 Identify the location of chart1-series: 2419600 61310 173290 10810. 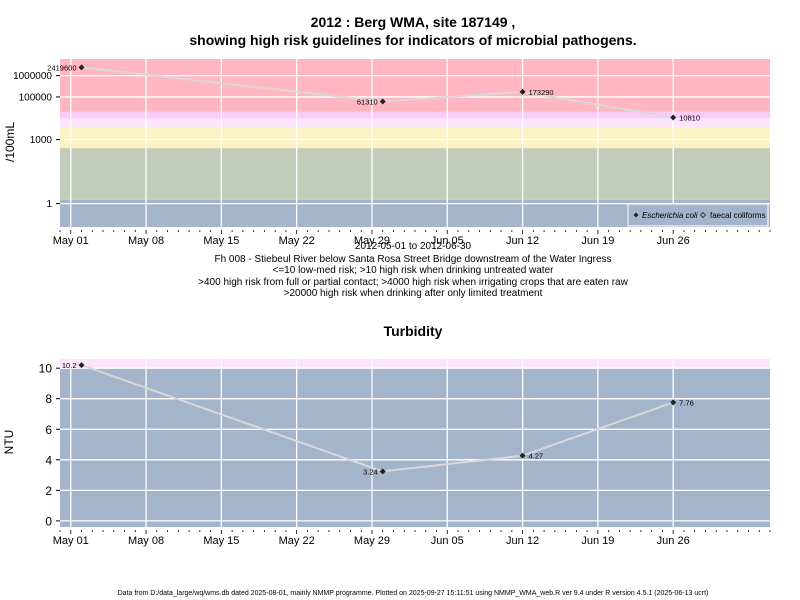
(373, 92).